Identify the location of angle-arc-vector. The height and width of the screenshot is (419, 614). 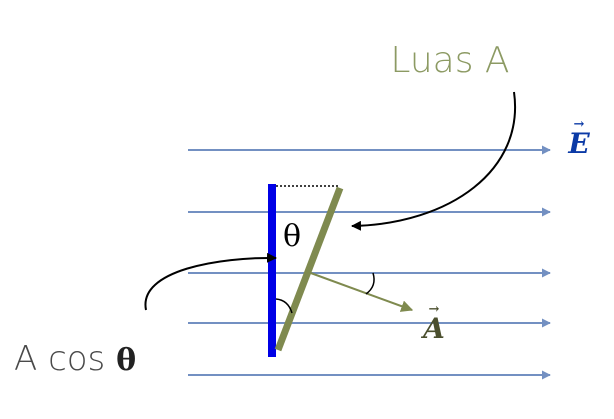
(370, 283).